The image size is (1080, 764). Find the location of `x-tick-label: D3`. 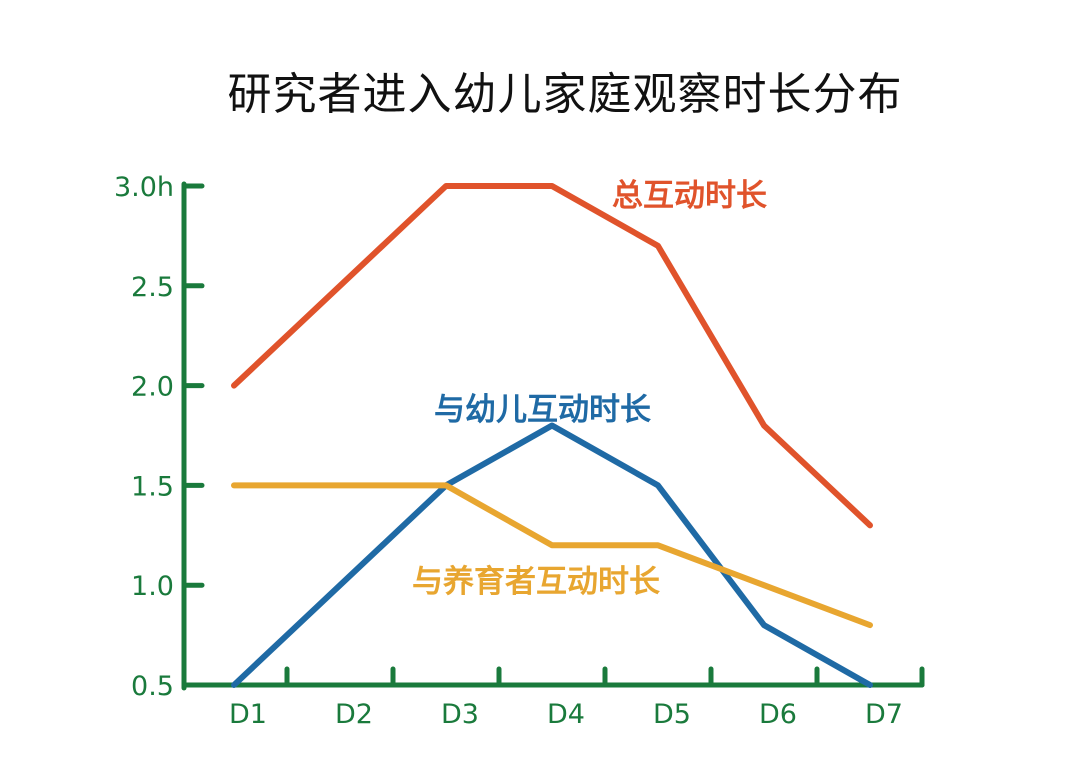

x-tick-label: D3 is located at coordinates (460, 714).